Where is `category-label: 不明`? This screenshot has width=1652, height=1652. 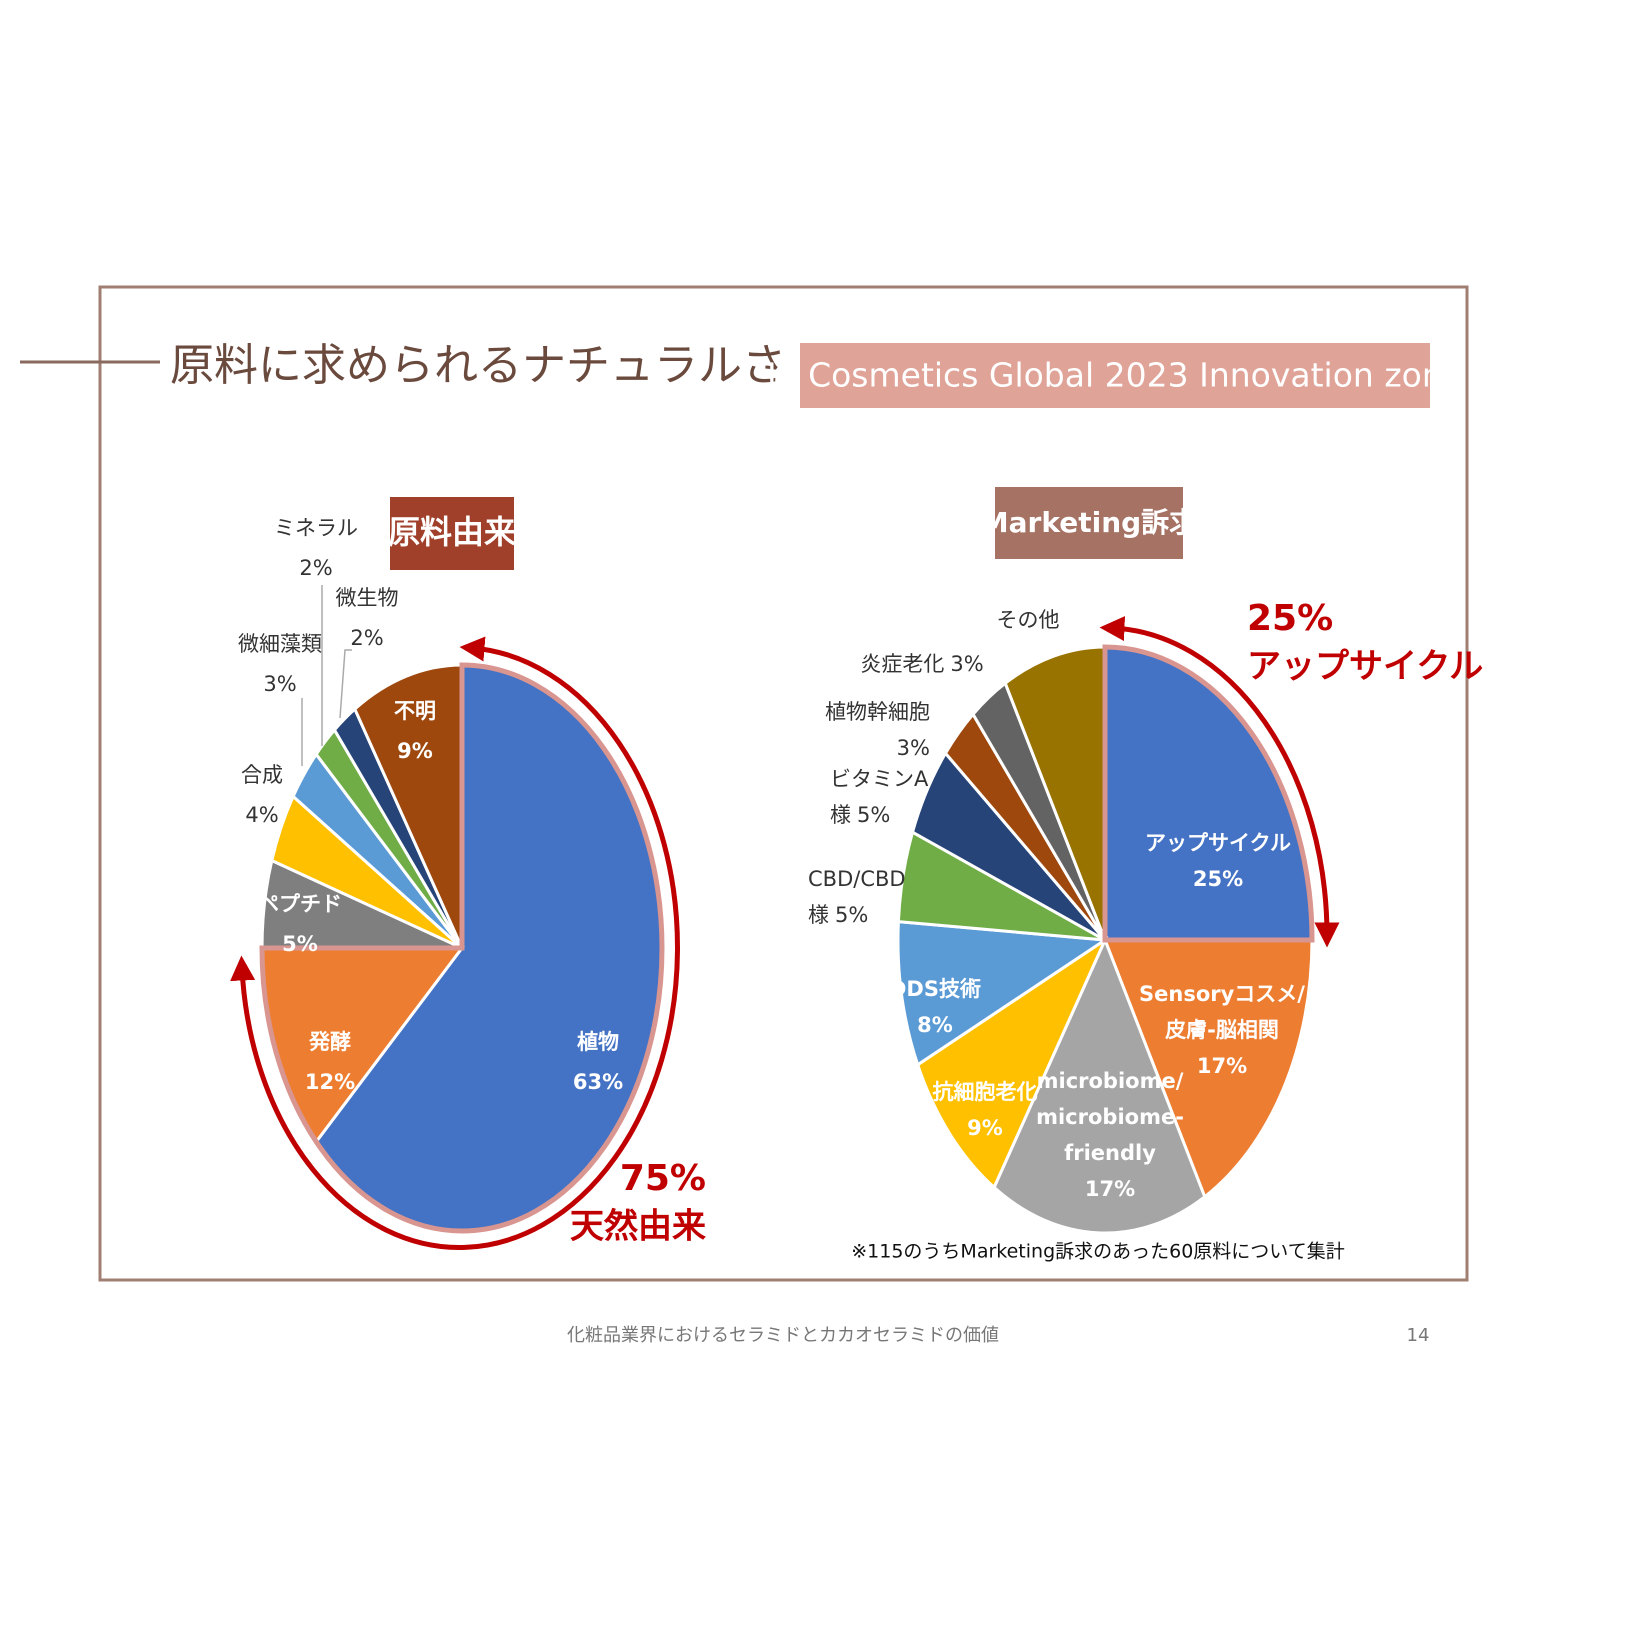
category-label: 不明 is located at coordinates (415, 711).